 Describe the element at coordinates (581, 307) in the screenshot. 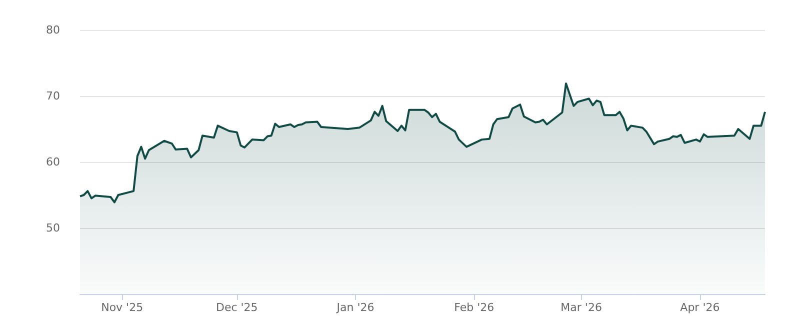

I see `x-tick-label: Mar '26` at that location.